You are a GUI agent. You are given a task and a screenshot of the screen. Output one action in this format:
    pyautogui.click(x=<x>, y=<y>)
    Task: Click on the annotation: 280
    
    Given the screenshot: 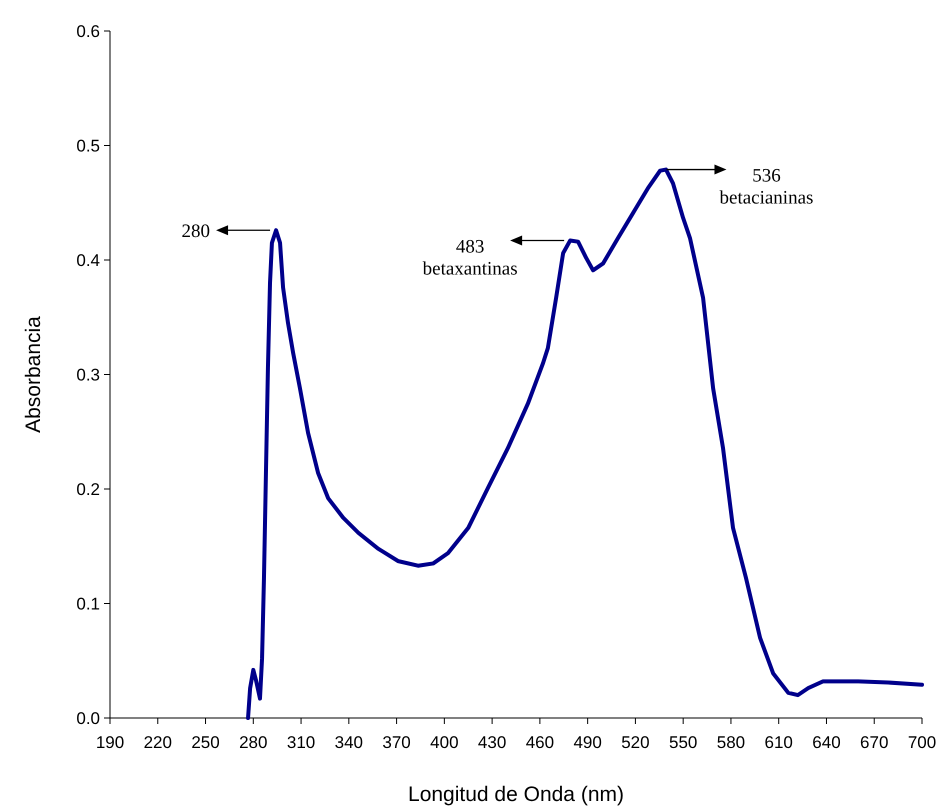 What is the action you would take?
    pyautogui.click(x=196, y=231)
    